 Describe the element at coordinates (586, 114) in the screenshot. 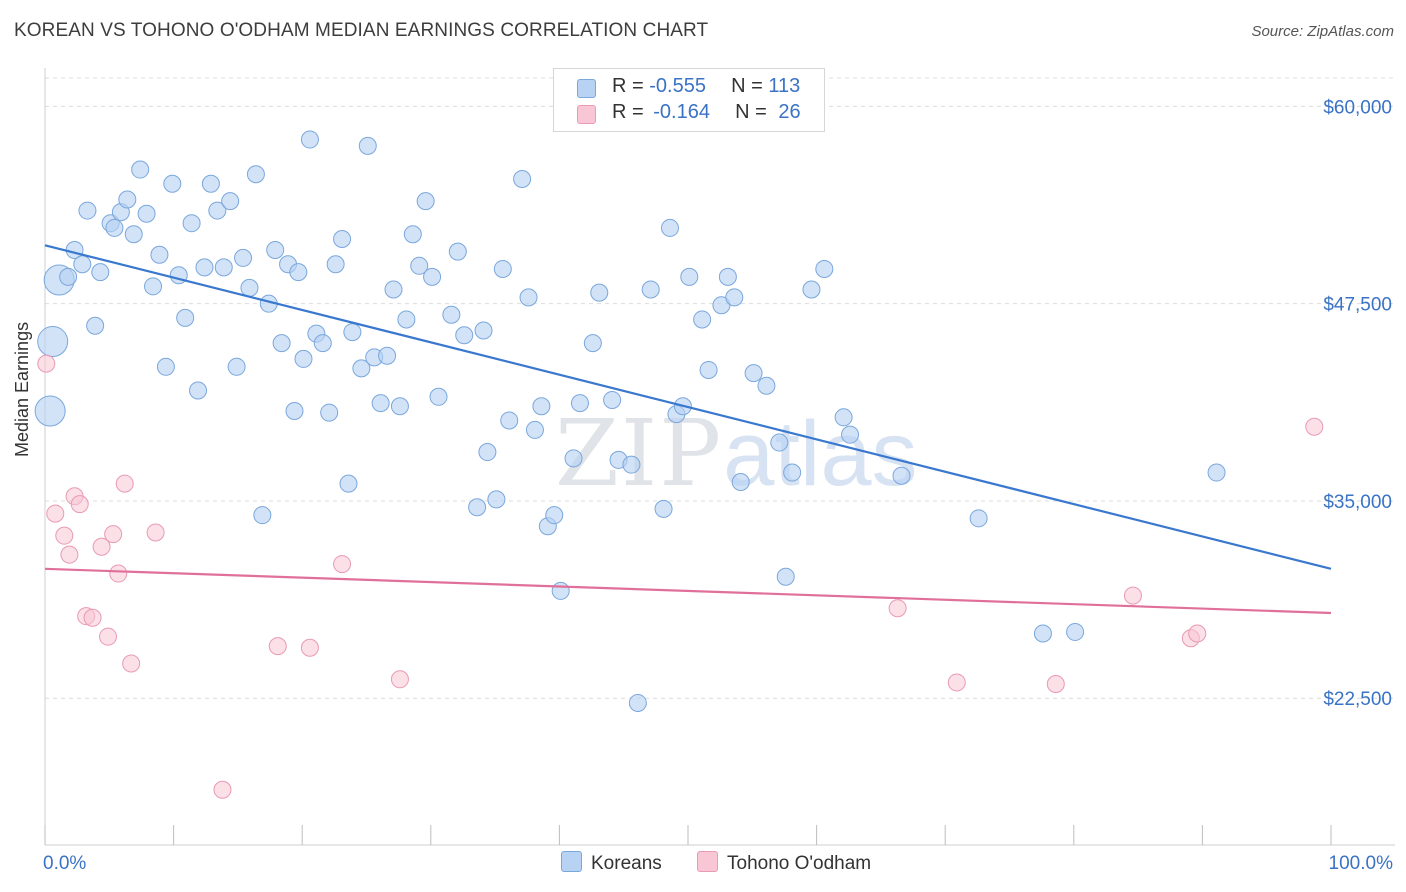

I see `legend-swatch-tohono` at that location.